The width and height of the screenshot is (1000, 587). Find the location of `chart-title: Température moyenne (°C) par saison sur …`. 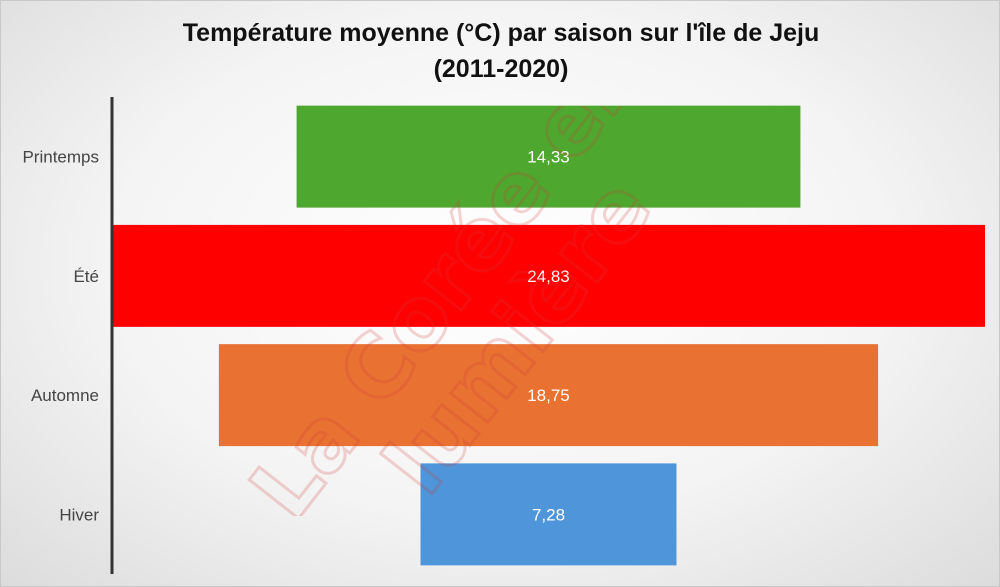

chart-title: Température moyenne (°C) par saison sur … is located at coordinates (500, 51).